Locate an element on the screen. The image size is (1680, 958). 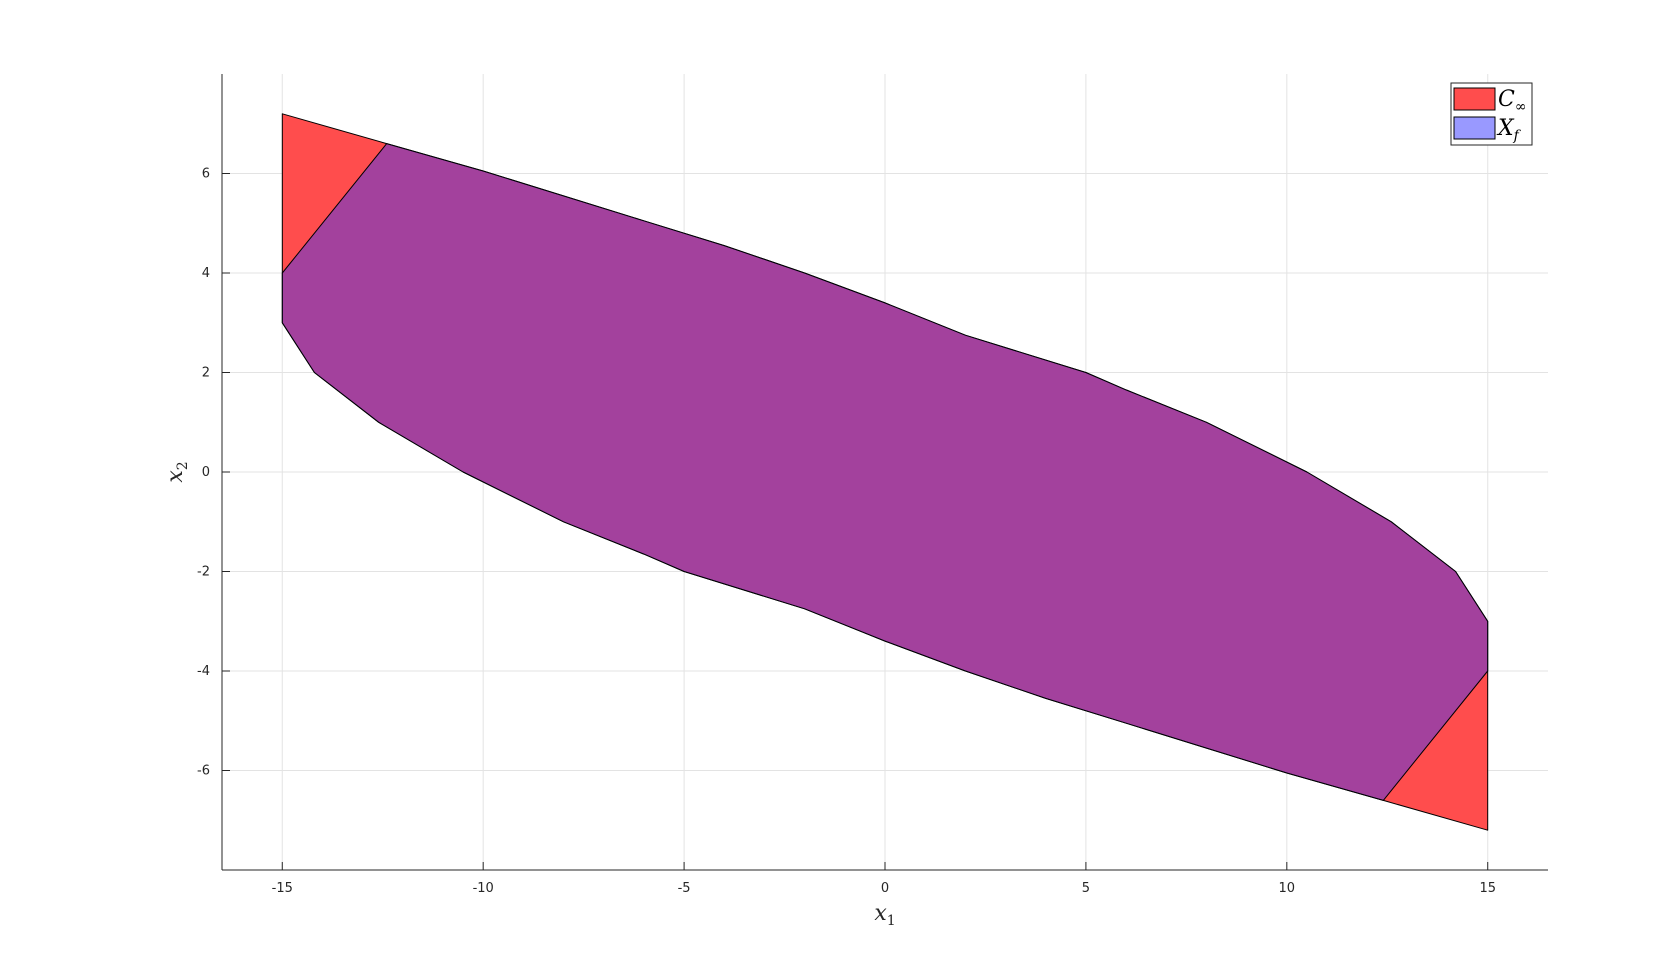
legend-label-c-infinity-base: C is located at coordinates (1506, 99).